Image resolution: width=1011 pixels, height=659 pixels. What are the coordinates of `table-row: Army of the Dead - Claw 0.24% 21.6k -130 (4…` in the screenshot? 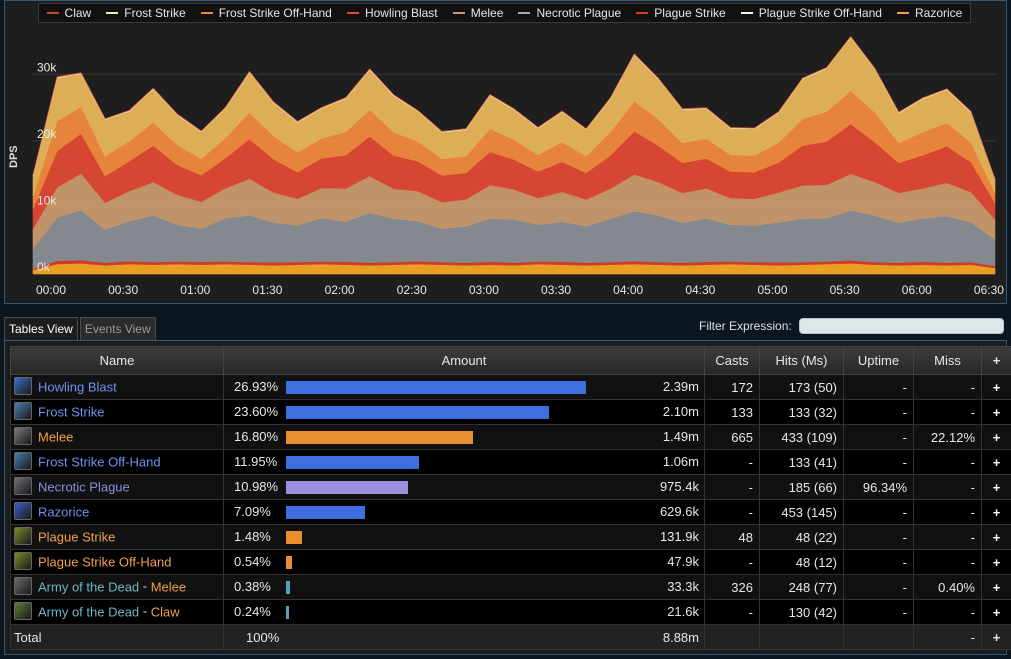 It's located at (510, 612).